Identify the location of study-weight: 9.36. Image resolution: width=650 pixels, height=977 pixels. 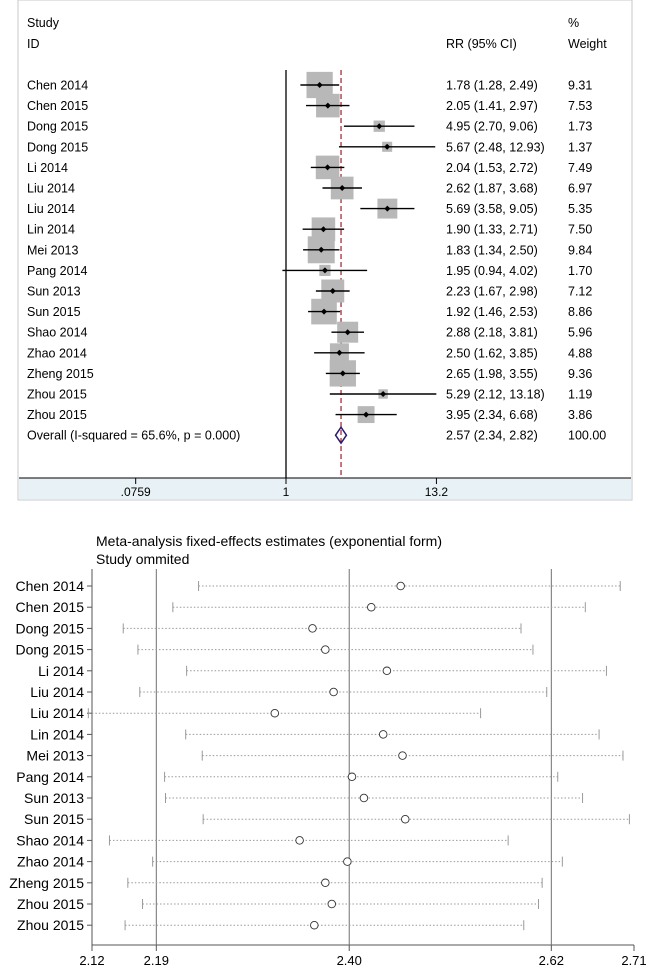
(580, 374).